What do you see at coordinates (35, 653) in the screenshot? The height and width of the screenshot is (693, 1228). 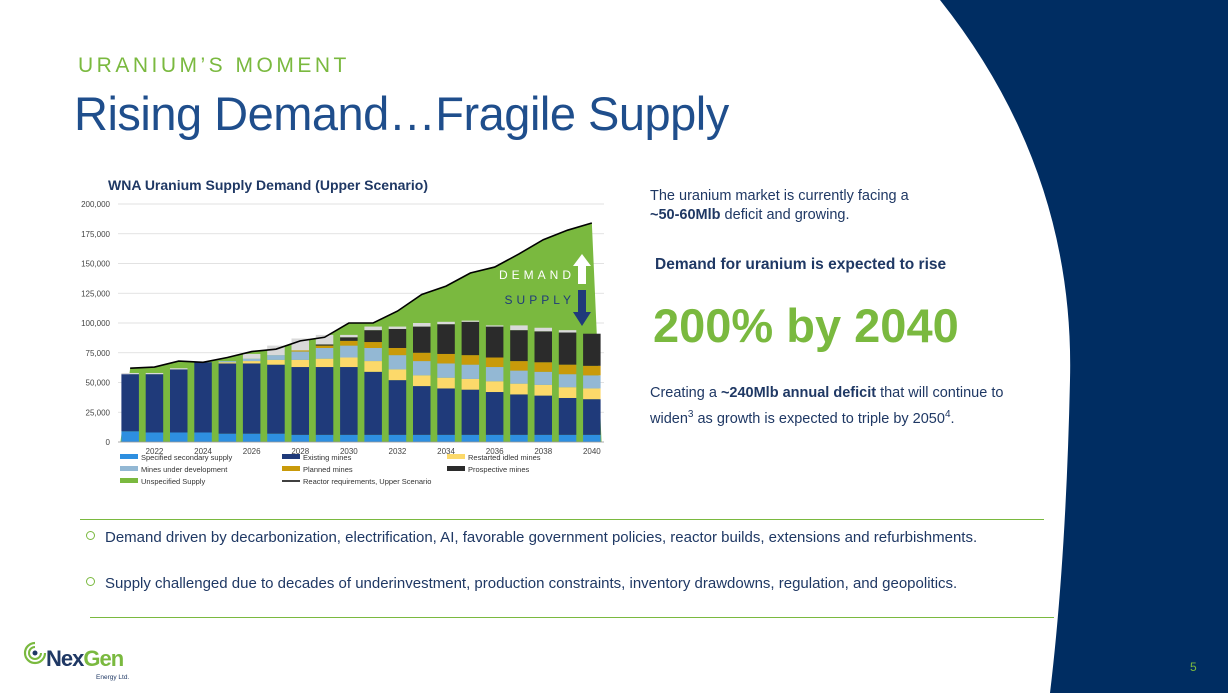 I see `logo-swirl-icon` at bounding box center [35, 653].